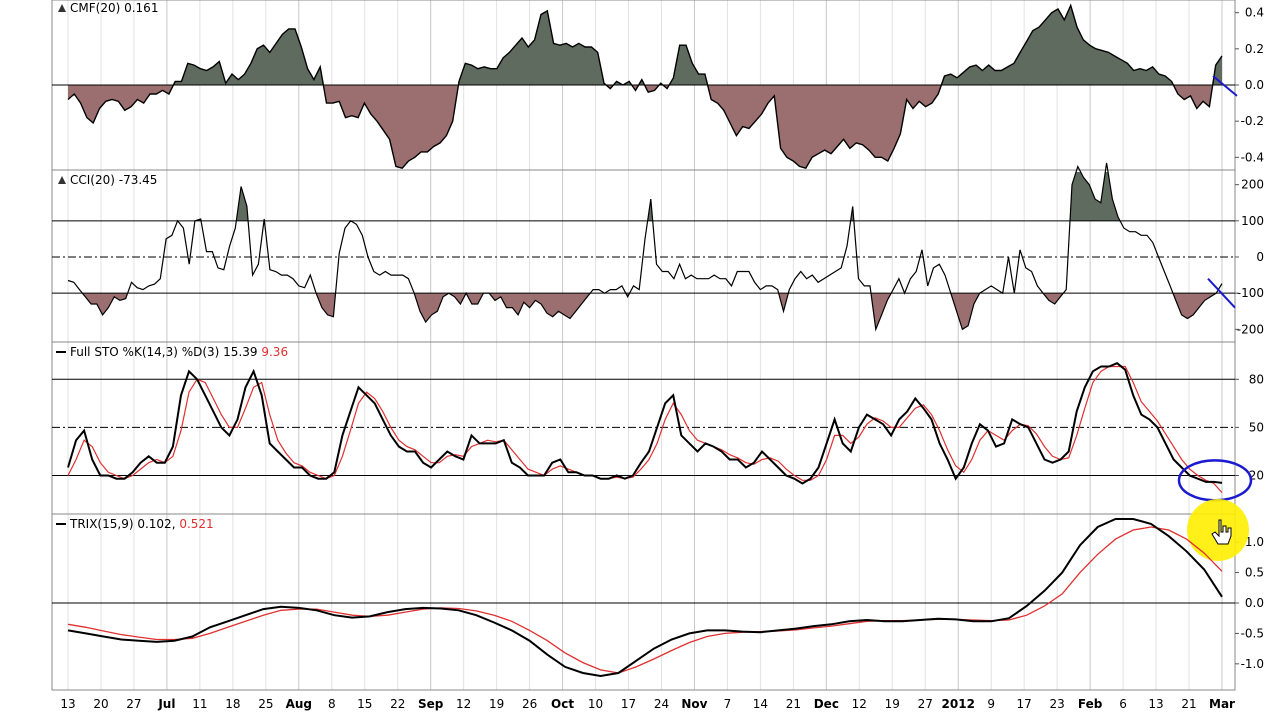 This screenshot has height=720, width=1280. What do you see at coordinates (1090, 704) in the screenshot?
I see `x-tick-label: Feb` at bounding box center [1090, 704].